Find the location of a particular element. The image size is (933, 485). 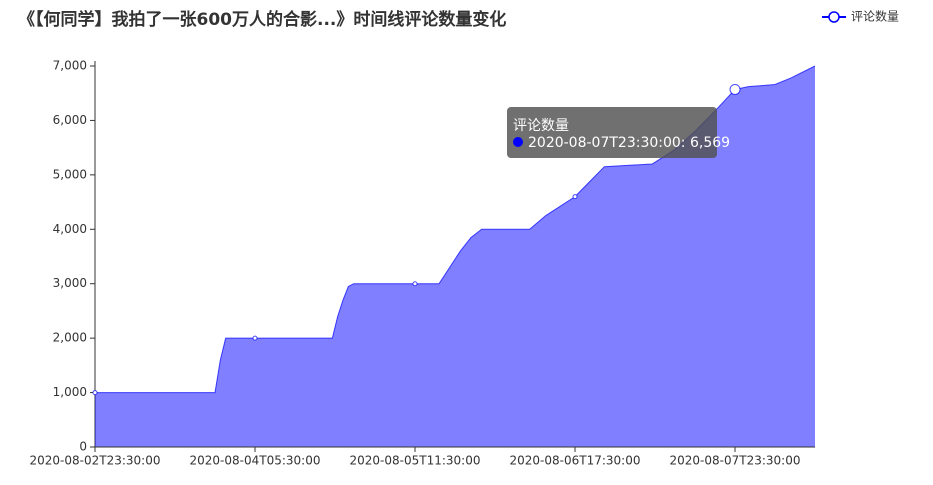

x-tick-label: 2020-08-05T11:30:00 is located at coordinates (415, 461).